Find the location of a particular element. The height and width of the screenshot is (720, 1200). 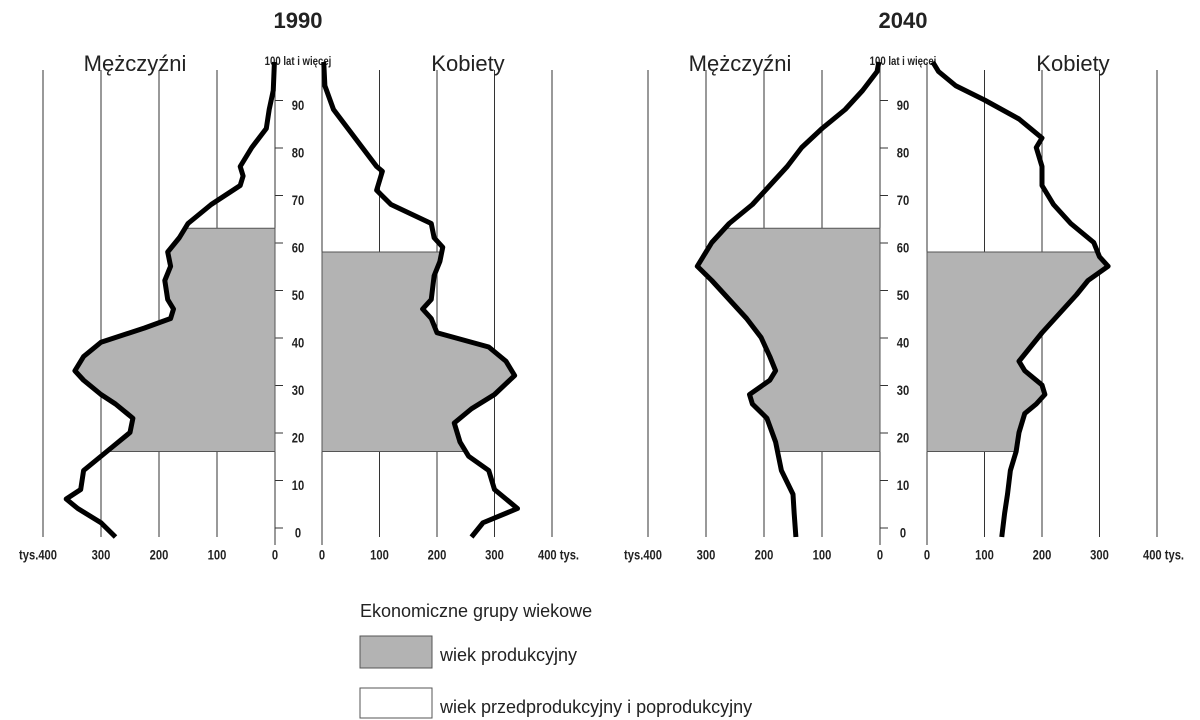

legend-label: wiek produkcyjny is located at coordinates (508, 655).